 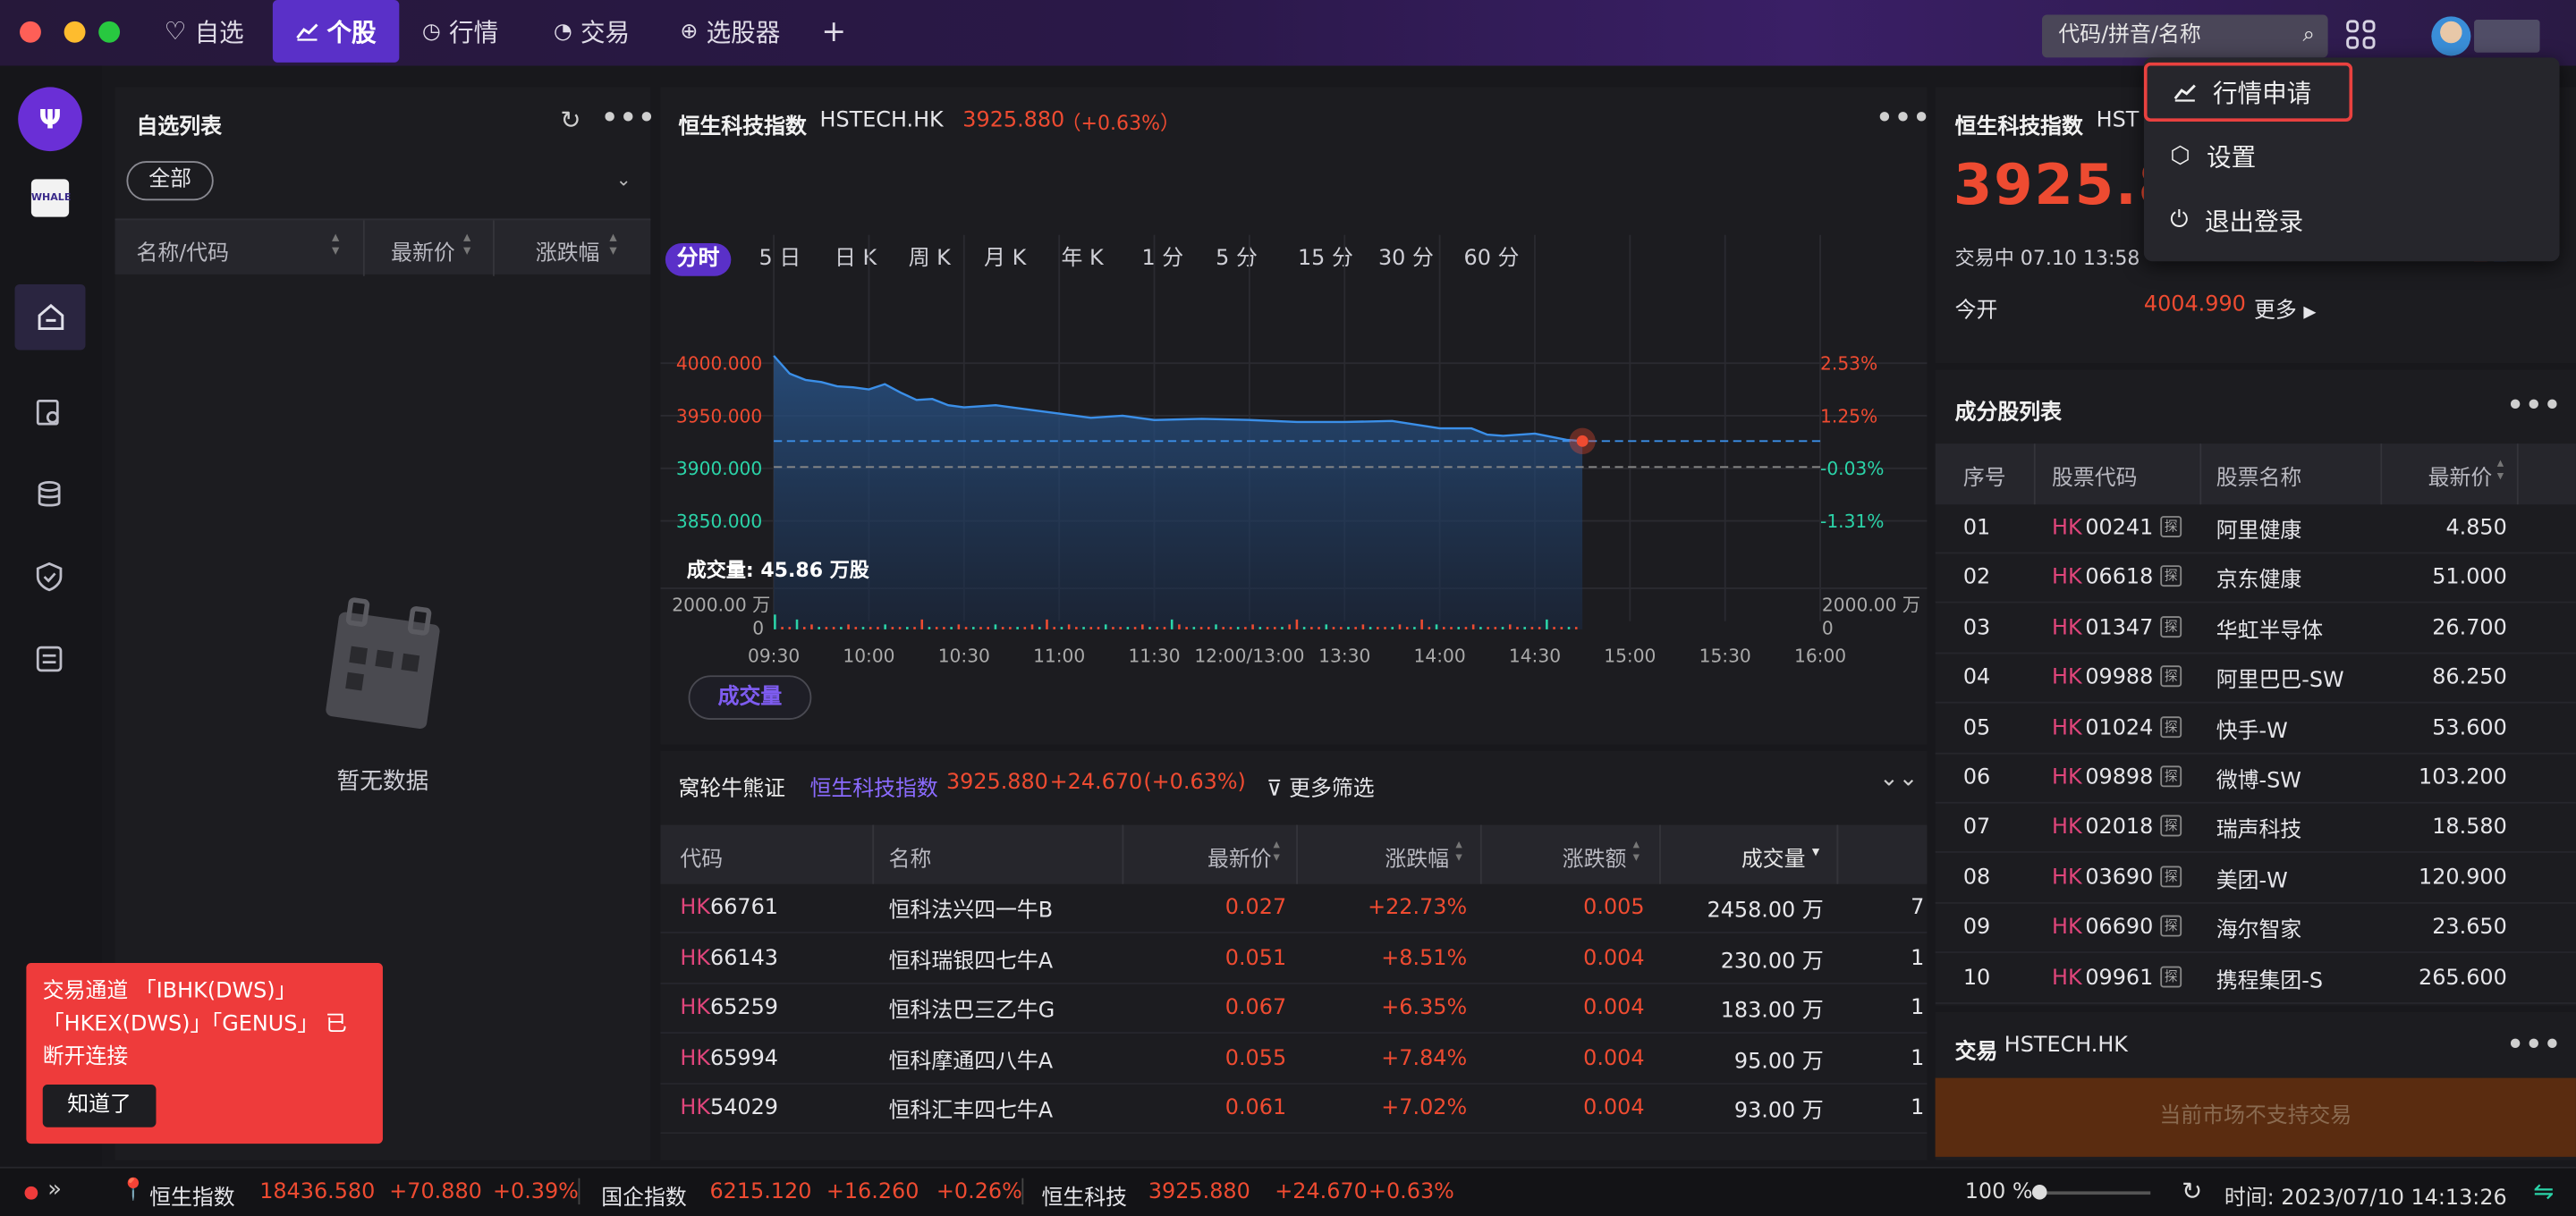 I want to click on table-row: 04 HK 09988 探 阿里巴巴-SW 86.250, so click(x=2255, y=679).